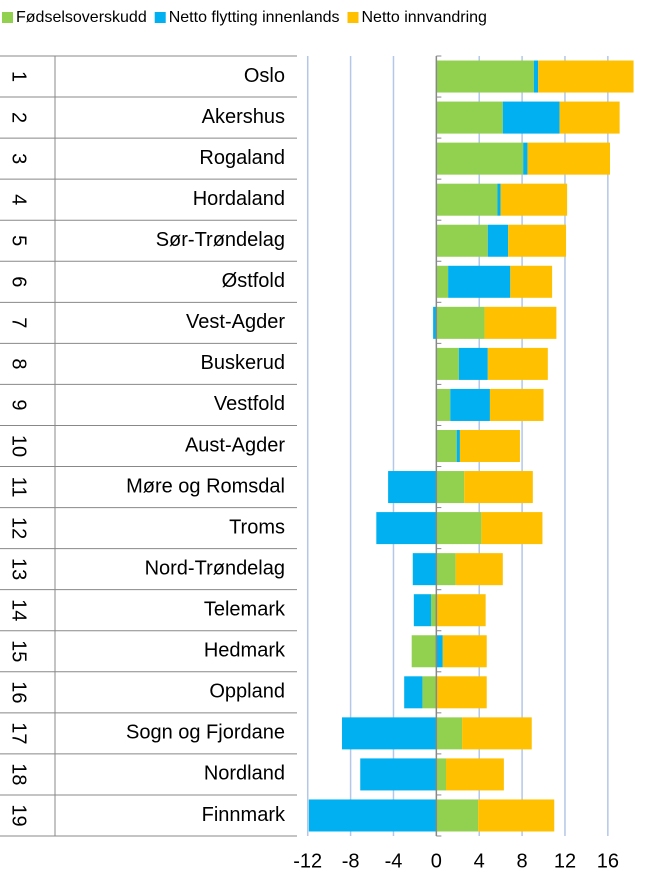 This screenshot has width=655, height=879. What do you see at coordinates (205, 486) in the screenshot?
I see `category-label: Møre og Romsdal` at bounding box center [205, 486].